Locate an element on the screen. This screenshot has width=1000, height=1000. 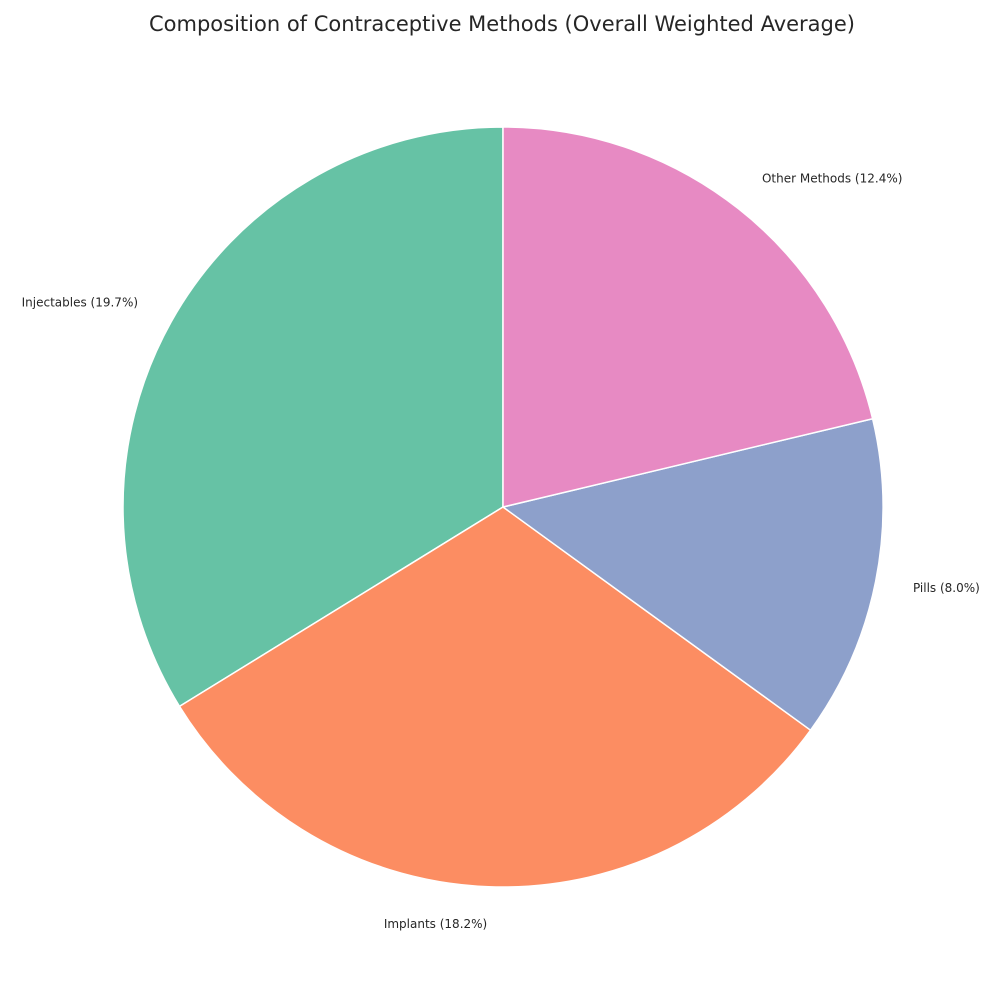
pie-label-3: Other Methods (12.4%) is located at coordinates (832, 178).